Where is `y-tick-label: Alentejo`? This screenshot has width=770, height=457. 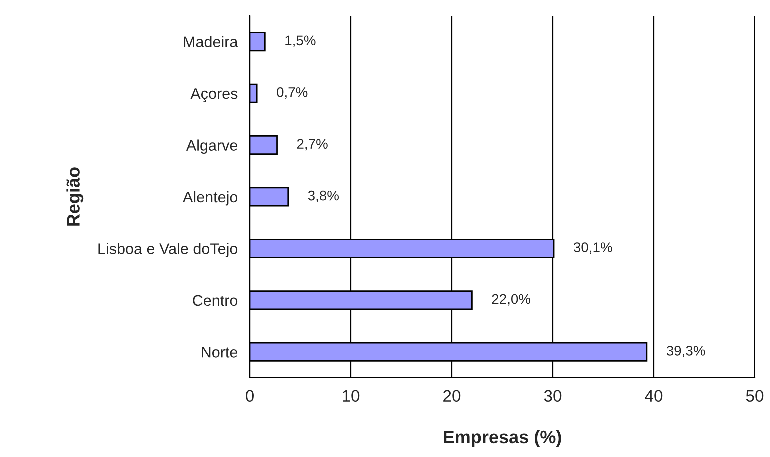 y-tick-label: Alentejo is located at coordinates (210, 198).